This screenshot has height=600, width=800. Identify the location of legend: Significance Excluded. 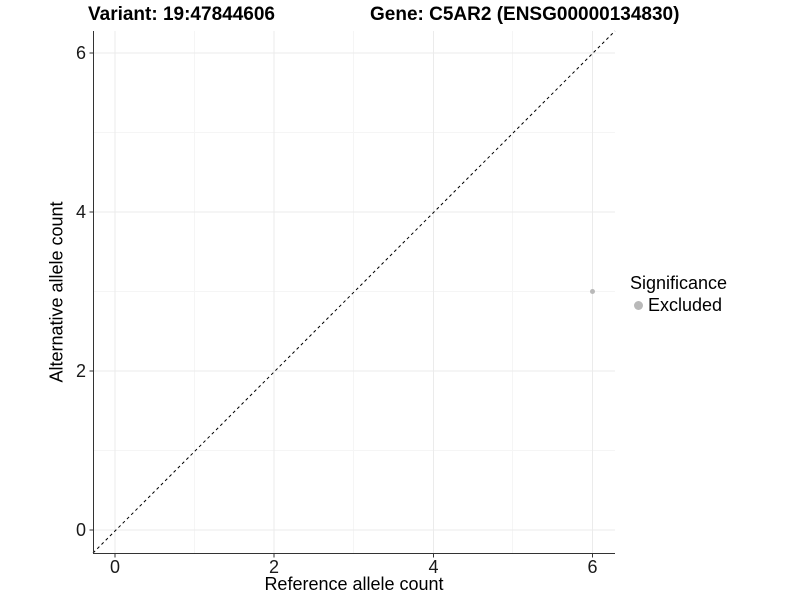
(678, 294).